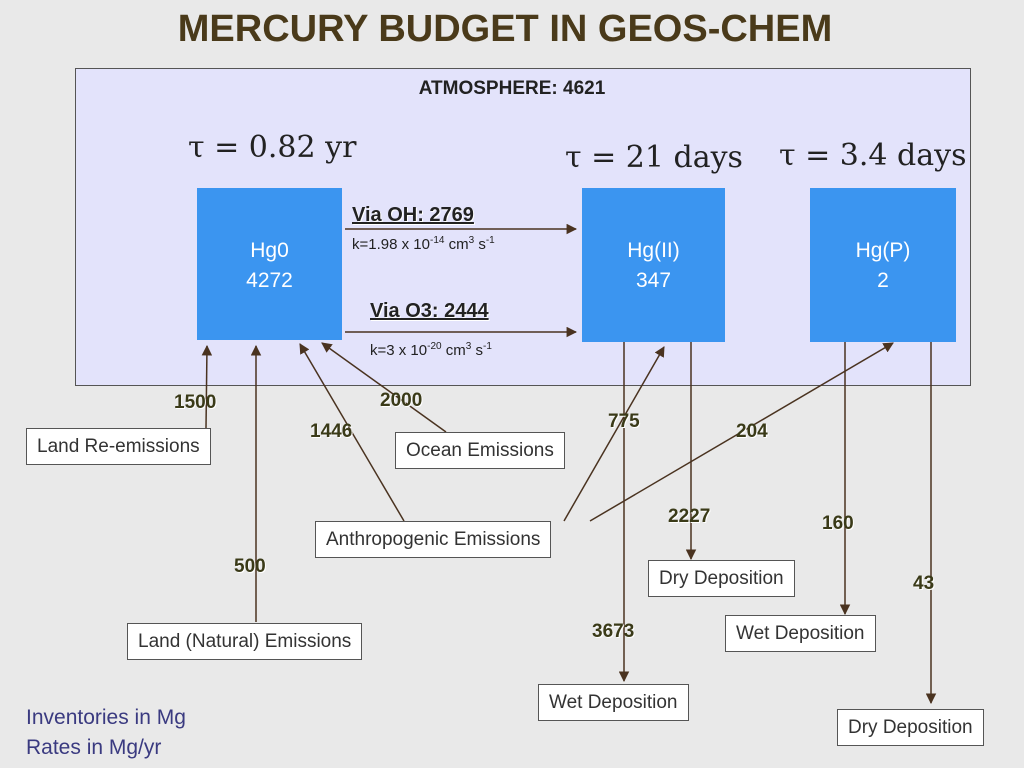 Image resolution: width=1024 pixels, height=768 pixels. I want to click on hgp-lifetime: τ = 3.4 days, so click(873, 155).